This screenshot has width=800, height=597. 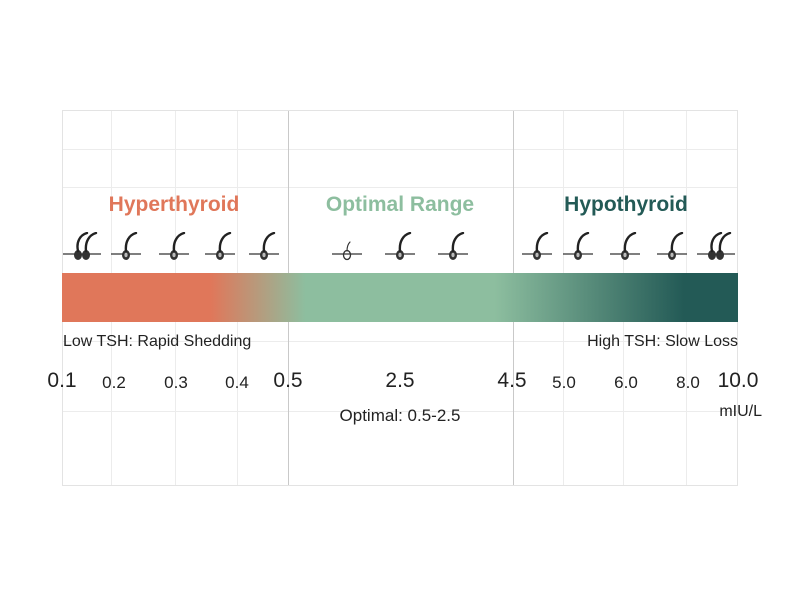 I want to click on hyperthyroid-title: Hyperthyroid, so click(x=174, y=204).